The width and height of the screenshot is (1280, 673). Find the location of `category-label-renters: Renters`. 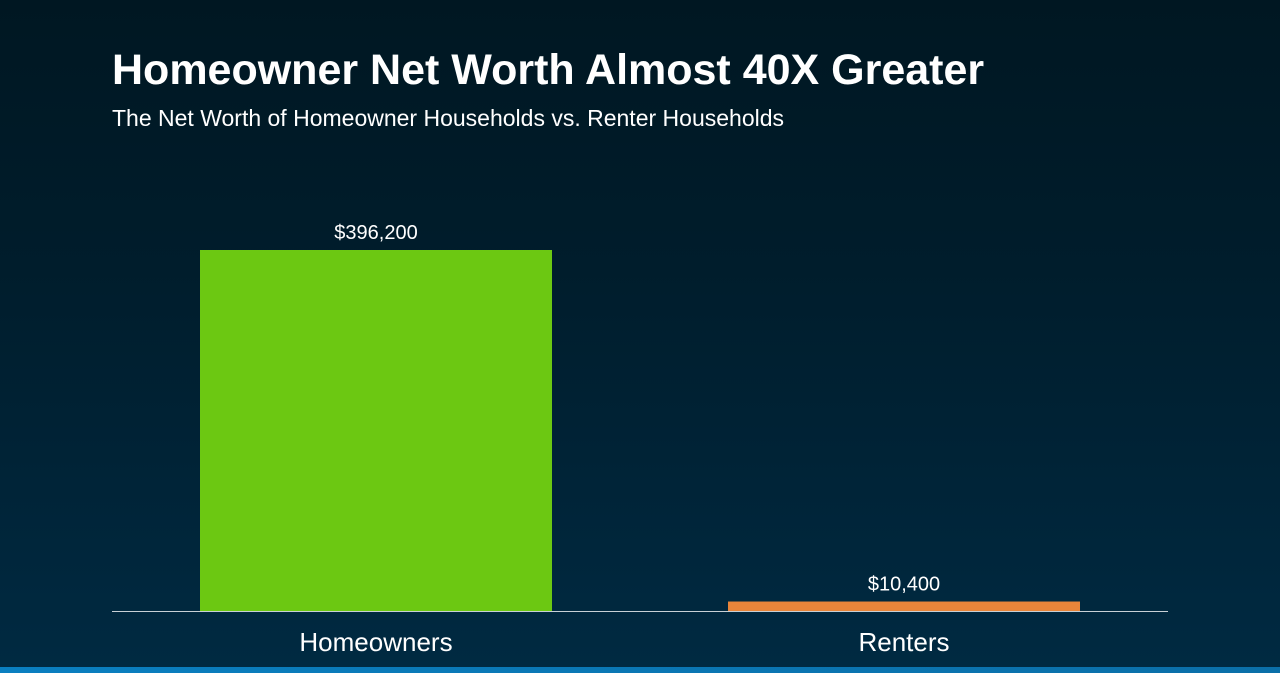

category-label-renters: Renters is located at coordinates (903, 642).